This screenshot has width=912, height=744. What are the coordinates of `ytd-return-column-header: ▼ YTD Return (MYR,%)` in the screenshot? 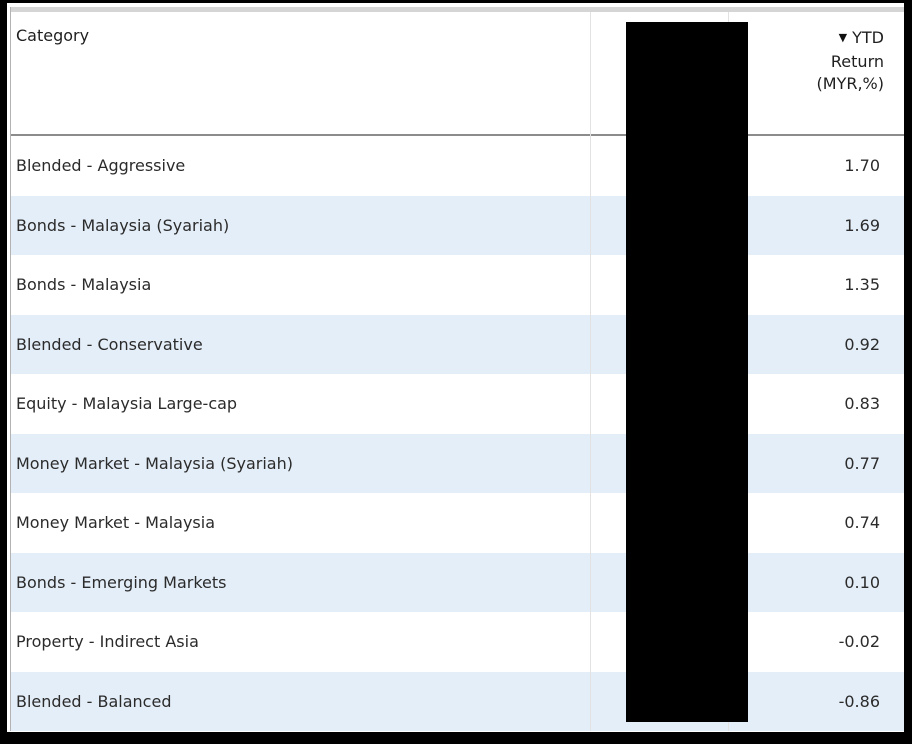 It's located at (860, 73).